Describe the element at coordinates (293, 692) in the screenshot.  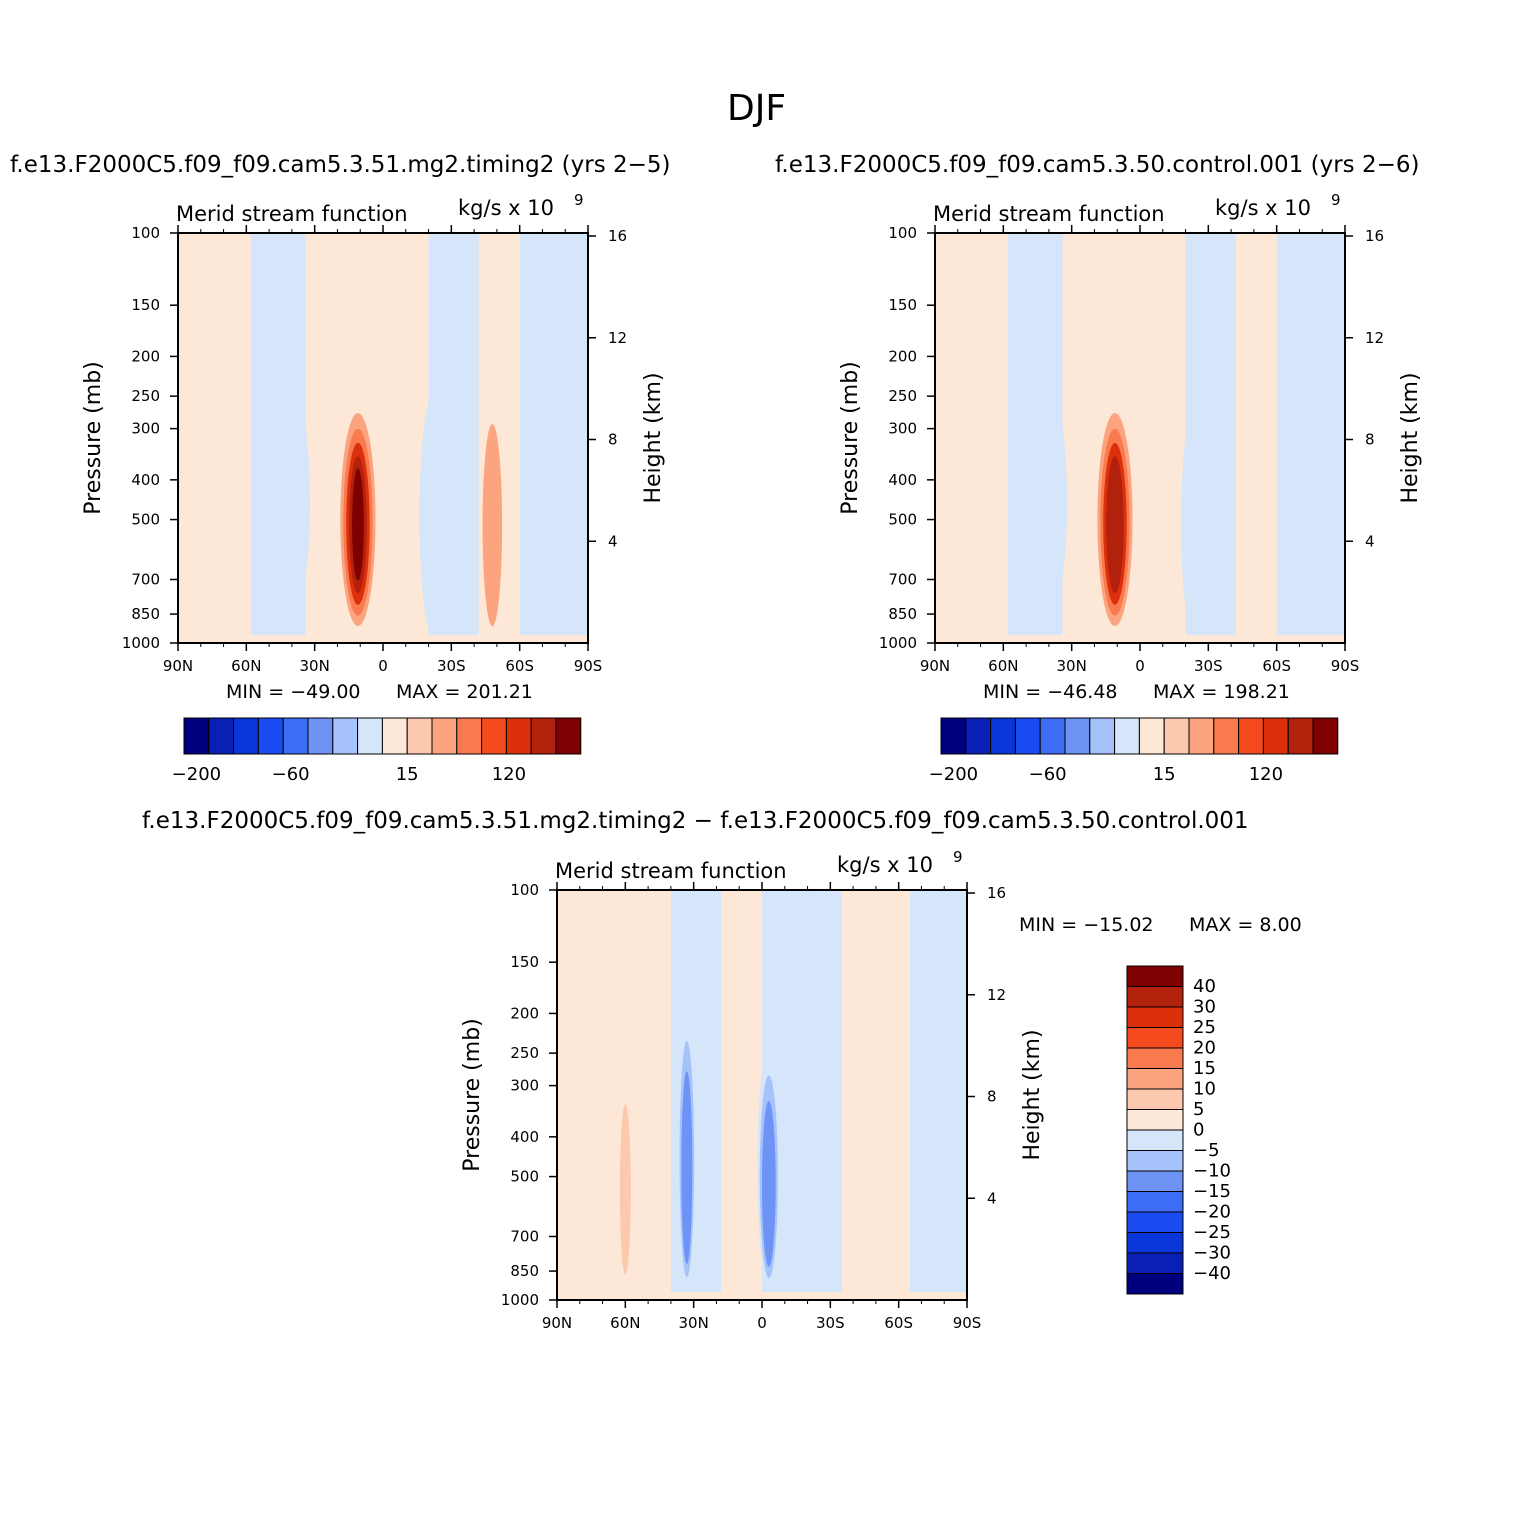
I see `min-label: MIN = −49.00` at that location.